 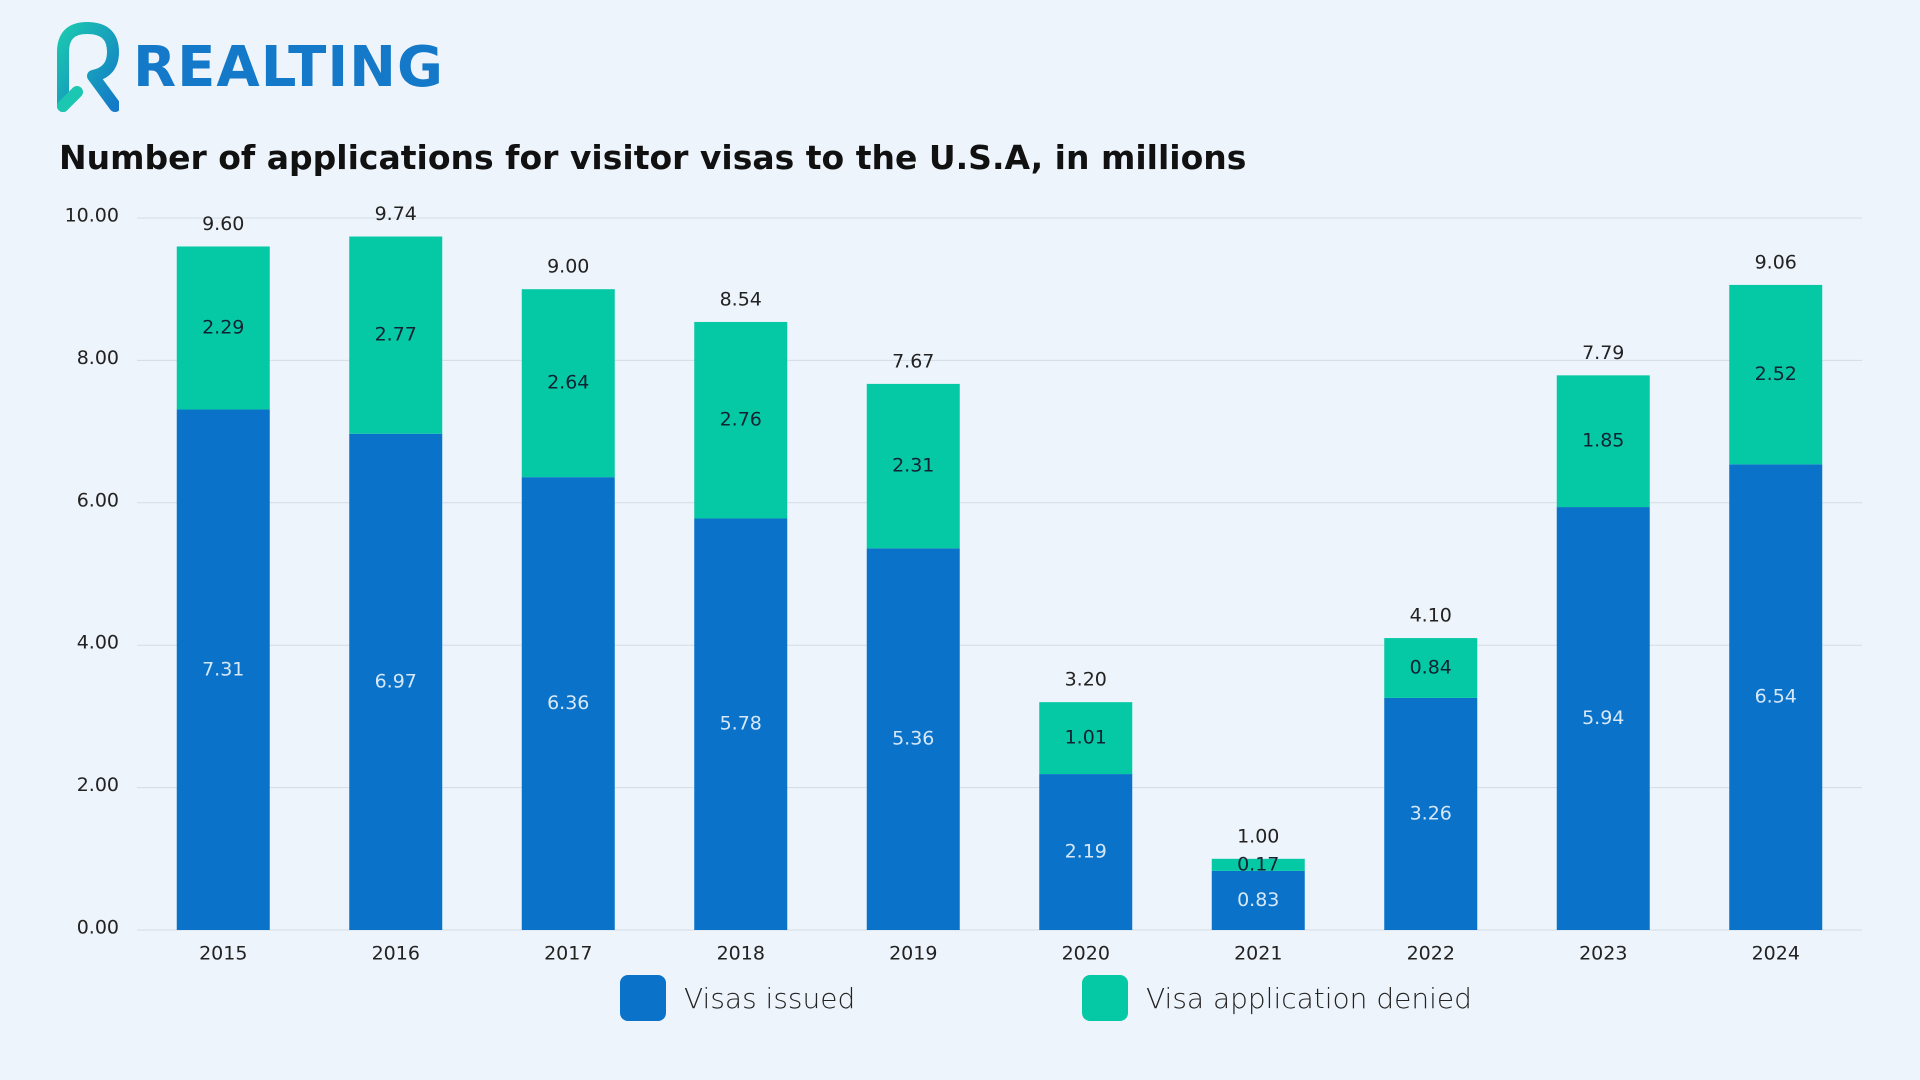 What do you see at coordinates (913, 361) in the screenshot?
I see `total-label: 7.67` at bounding box center [913, 361].